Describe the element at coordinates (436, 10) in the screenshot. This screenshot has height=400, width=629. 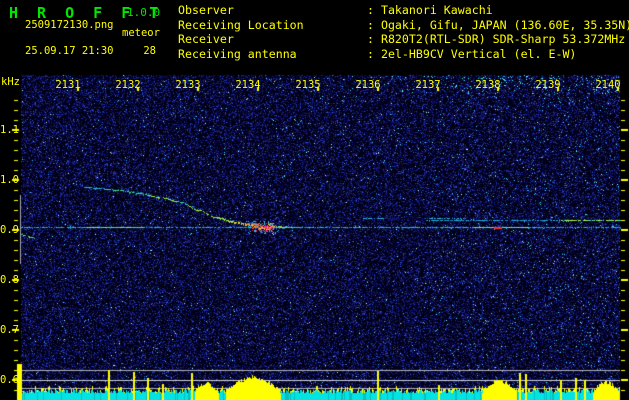
I see `info-value: Takanori Kawachi` at that location.